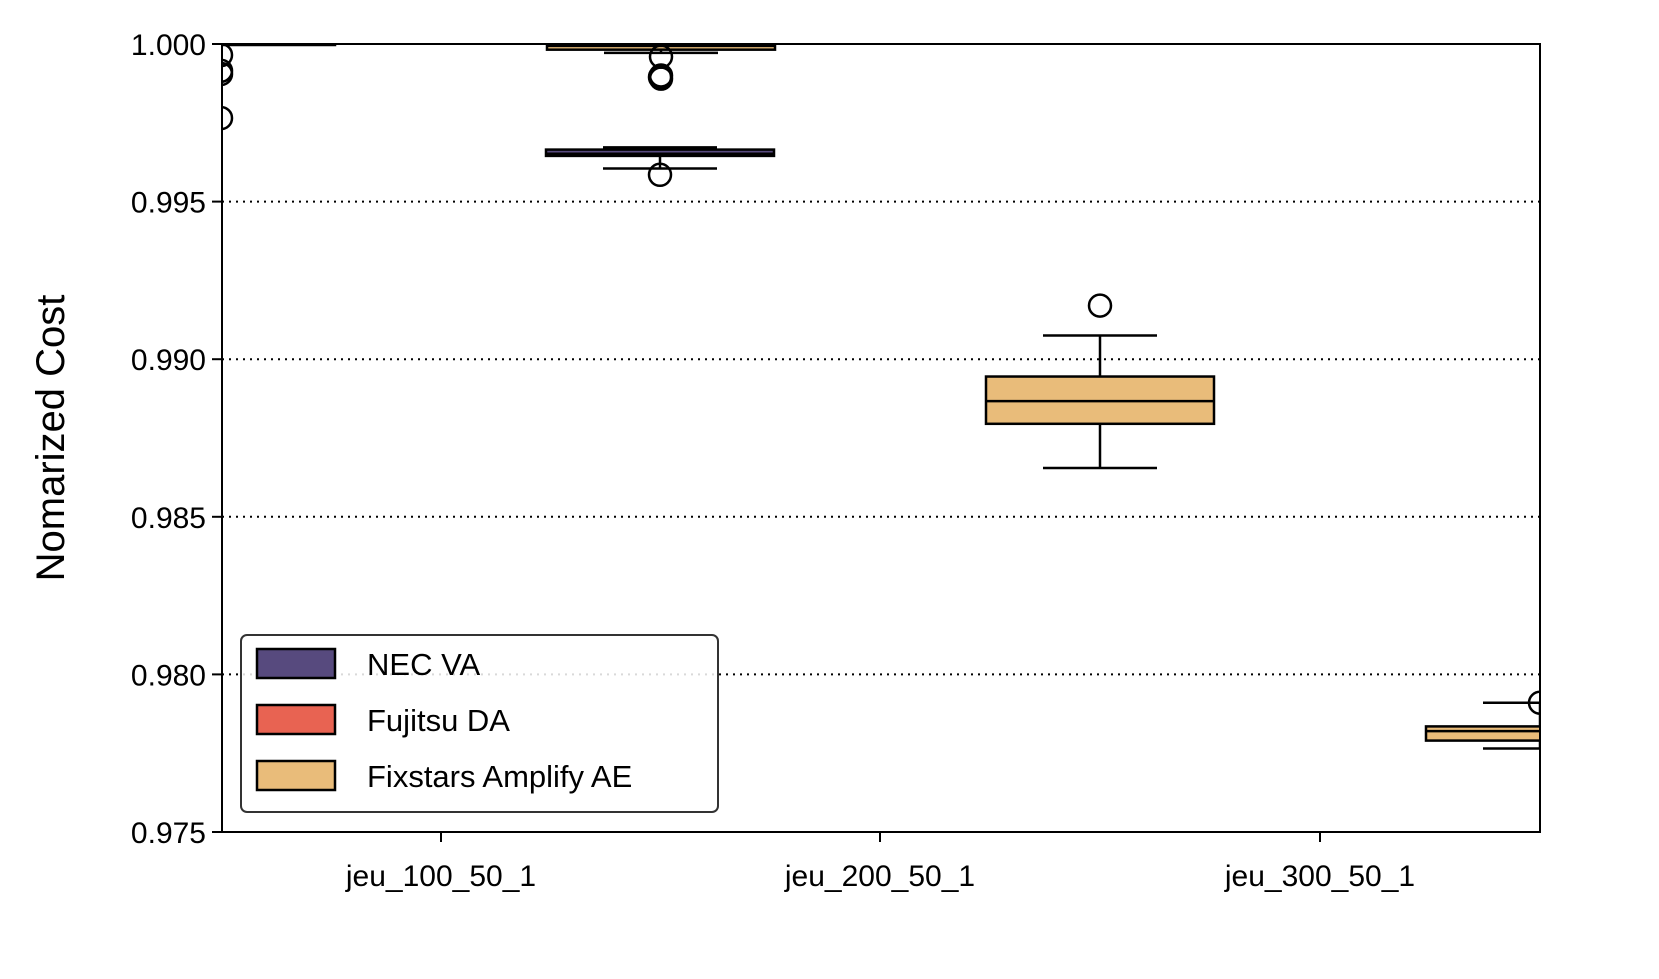 The height and width of the screenshot is (979, 1659). What do you see at coordinates (168, 675) in the screenshot?
I see `y-tick-label: 0.980` at bounding box center [168, 675].